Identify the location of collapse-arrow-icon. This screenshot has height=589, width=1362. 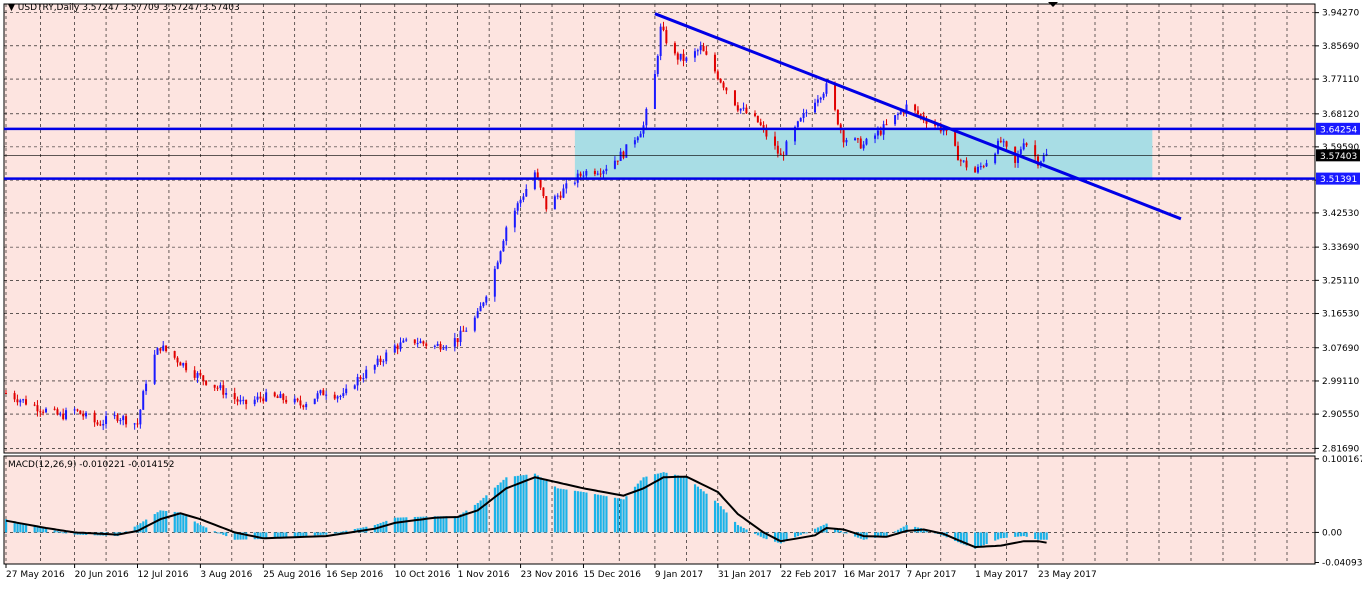
(1053, 4).